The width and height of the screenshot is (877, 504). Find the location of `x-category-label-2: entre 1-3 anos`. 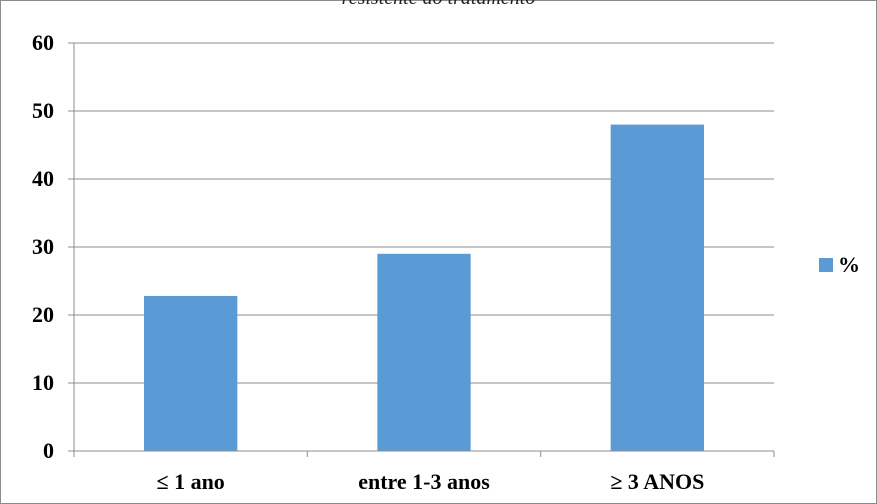

x-category-label-2: entre 1-3 anos is located at coordinates (424, 481).